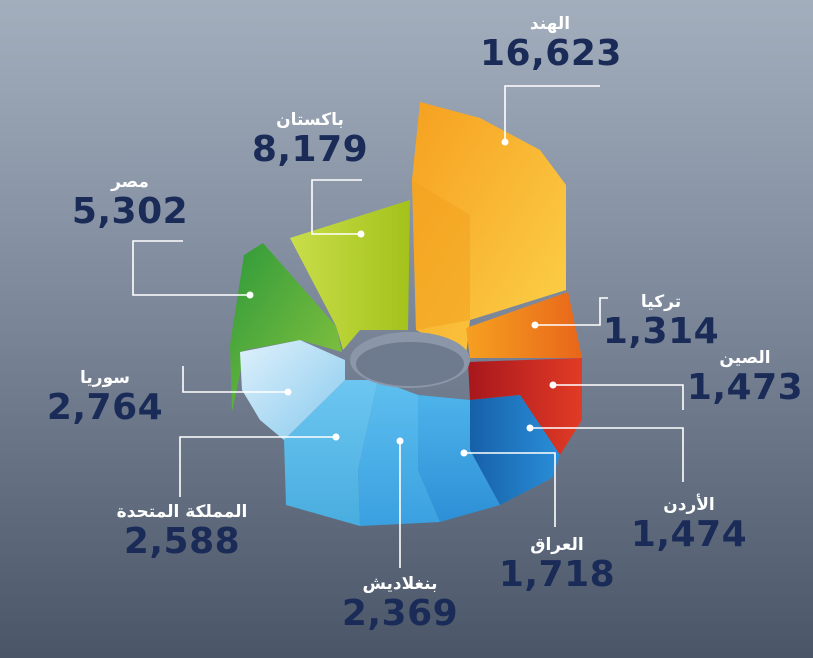 The image size is (813, 658). What do you see at coordinates (535, 325) in the screenshot?
I see `dot-turkey` at bounding box center [535, 325].